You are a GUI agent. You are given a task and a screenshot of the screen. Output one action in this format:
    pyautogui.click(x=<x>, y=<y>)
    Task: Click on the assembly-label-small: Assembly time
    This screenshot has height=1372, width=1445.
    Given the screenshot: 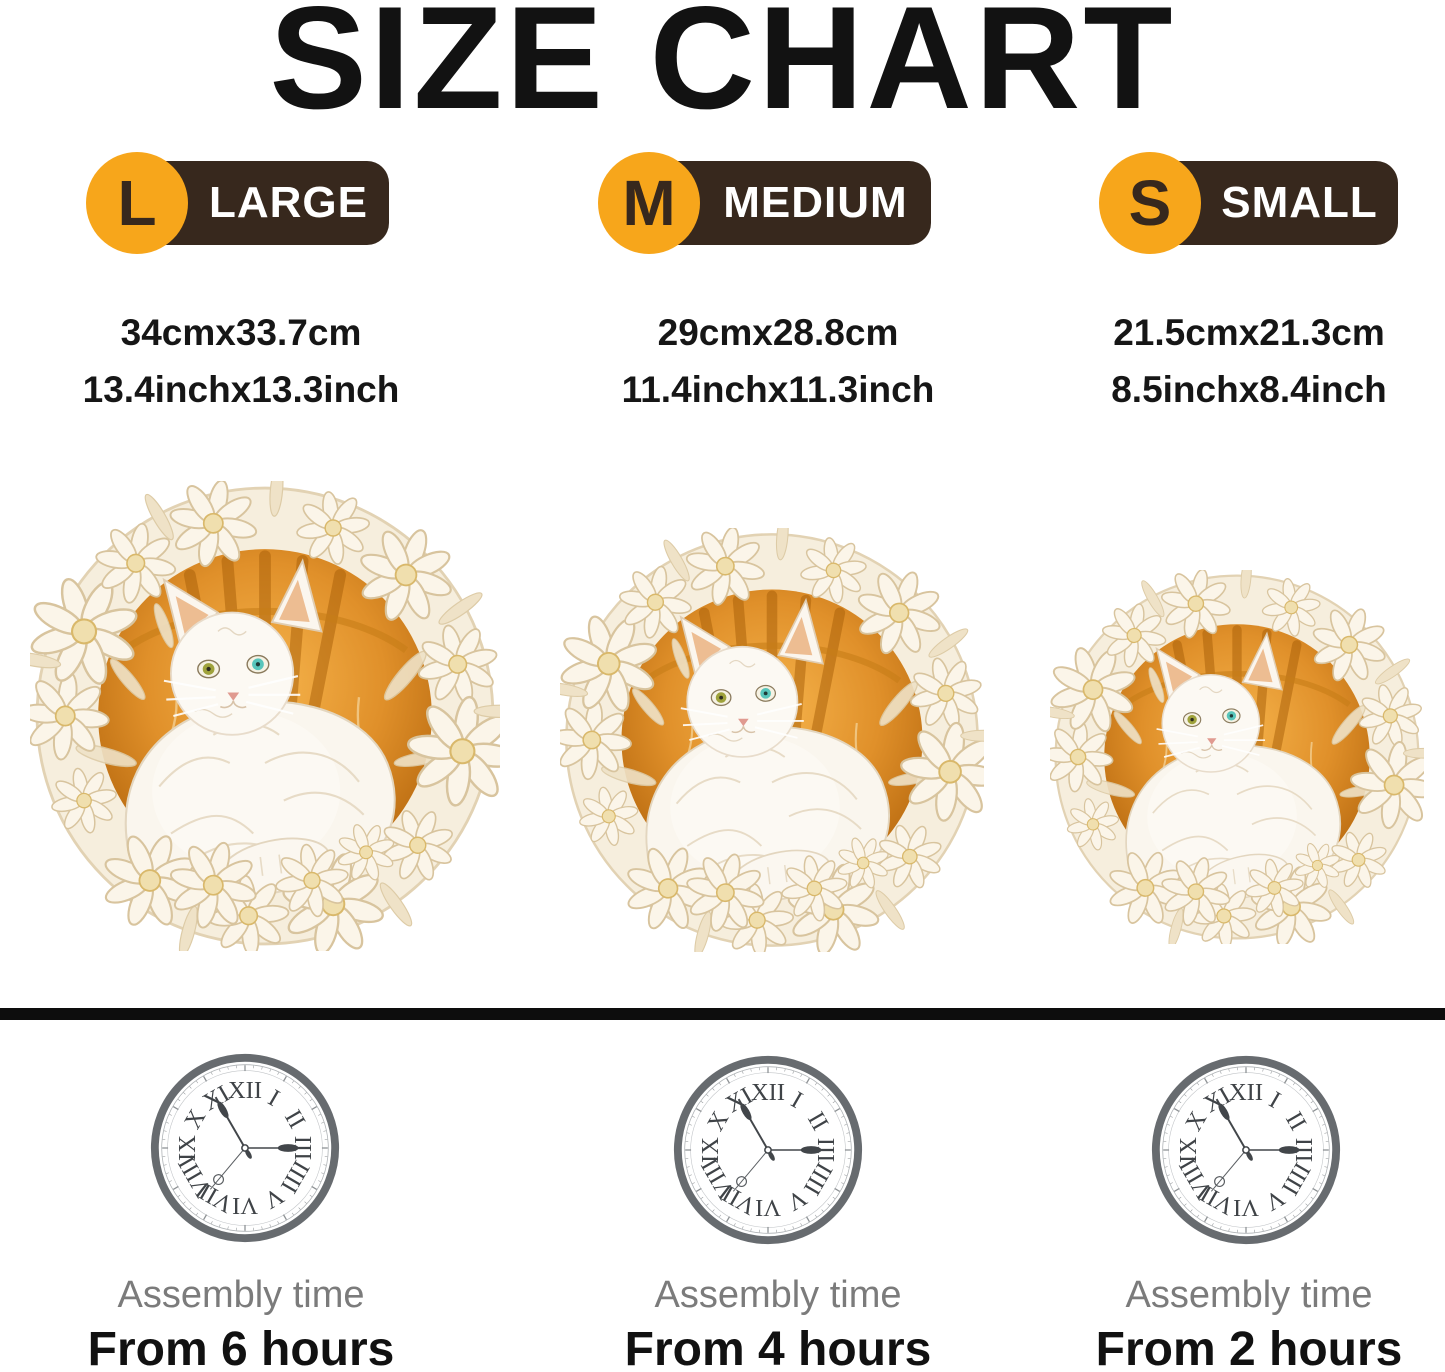 What is the action you would take?
    pyautogui.click(x=1249, y=1295)
    